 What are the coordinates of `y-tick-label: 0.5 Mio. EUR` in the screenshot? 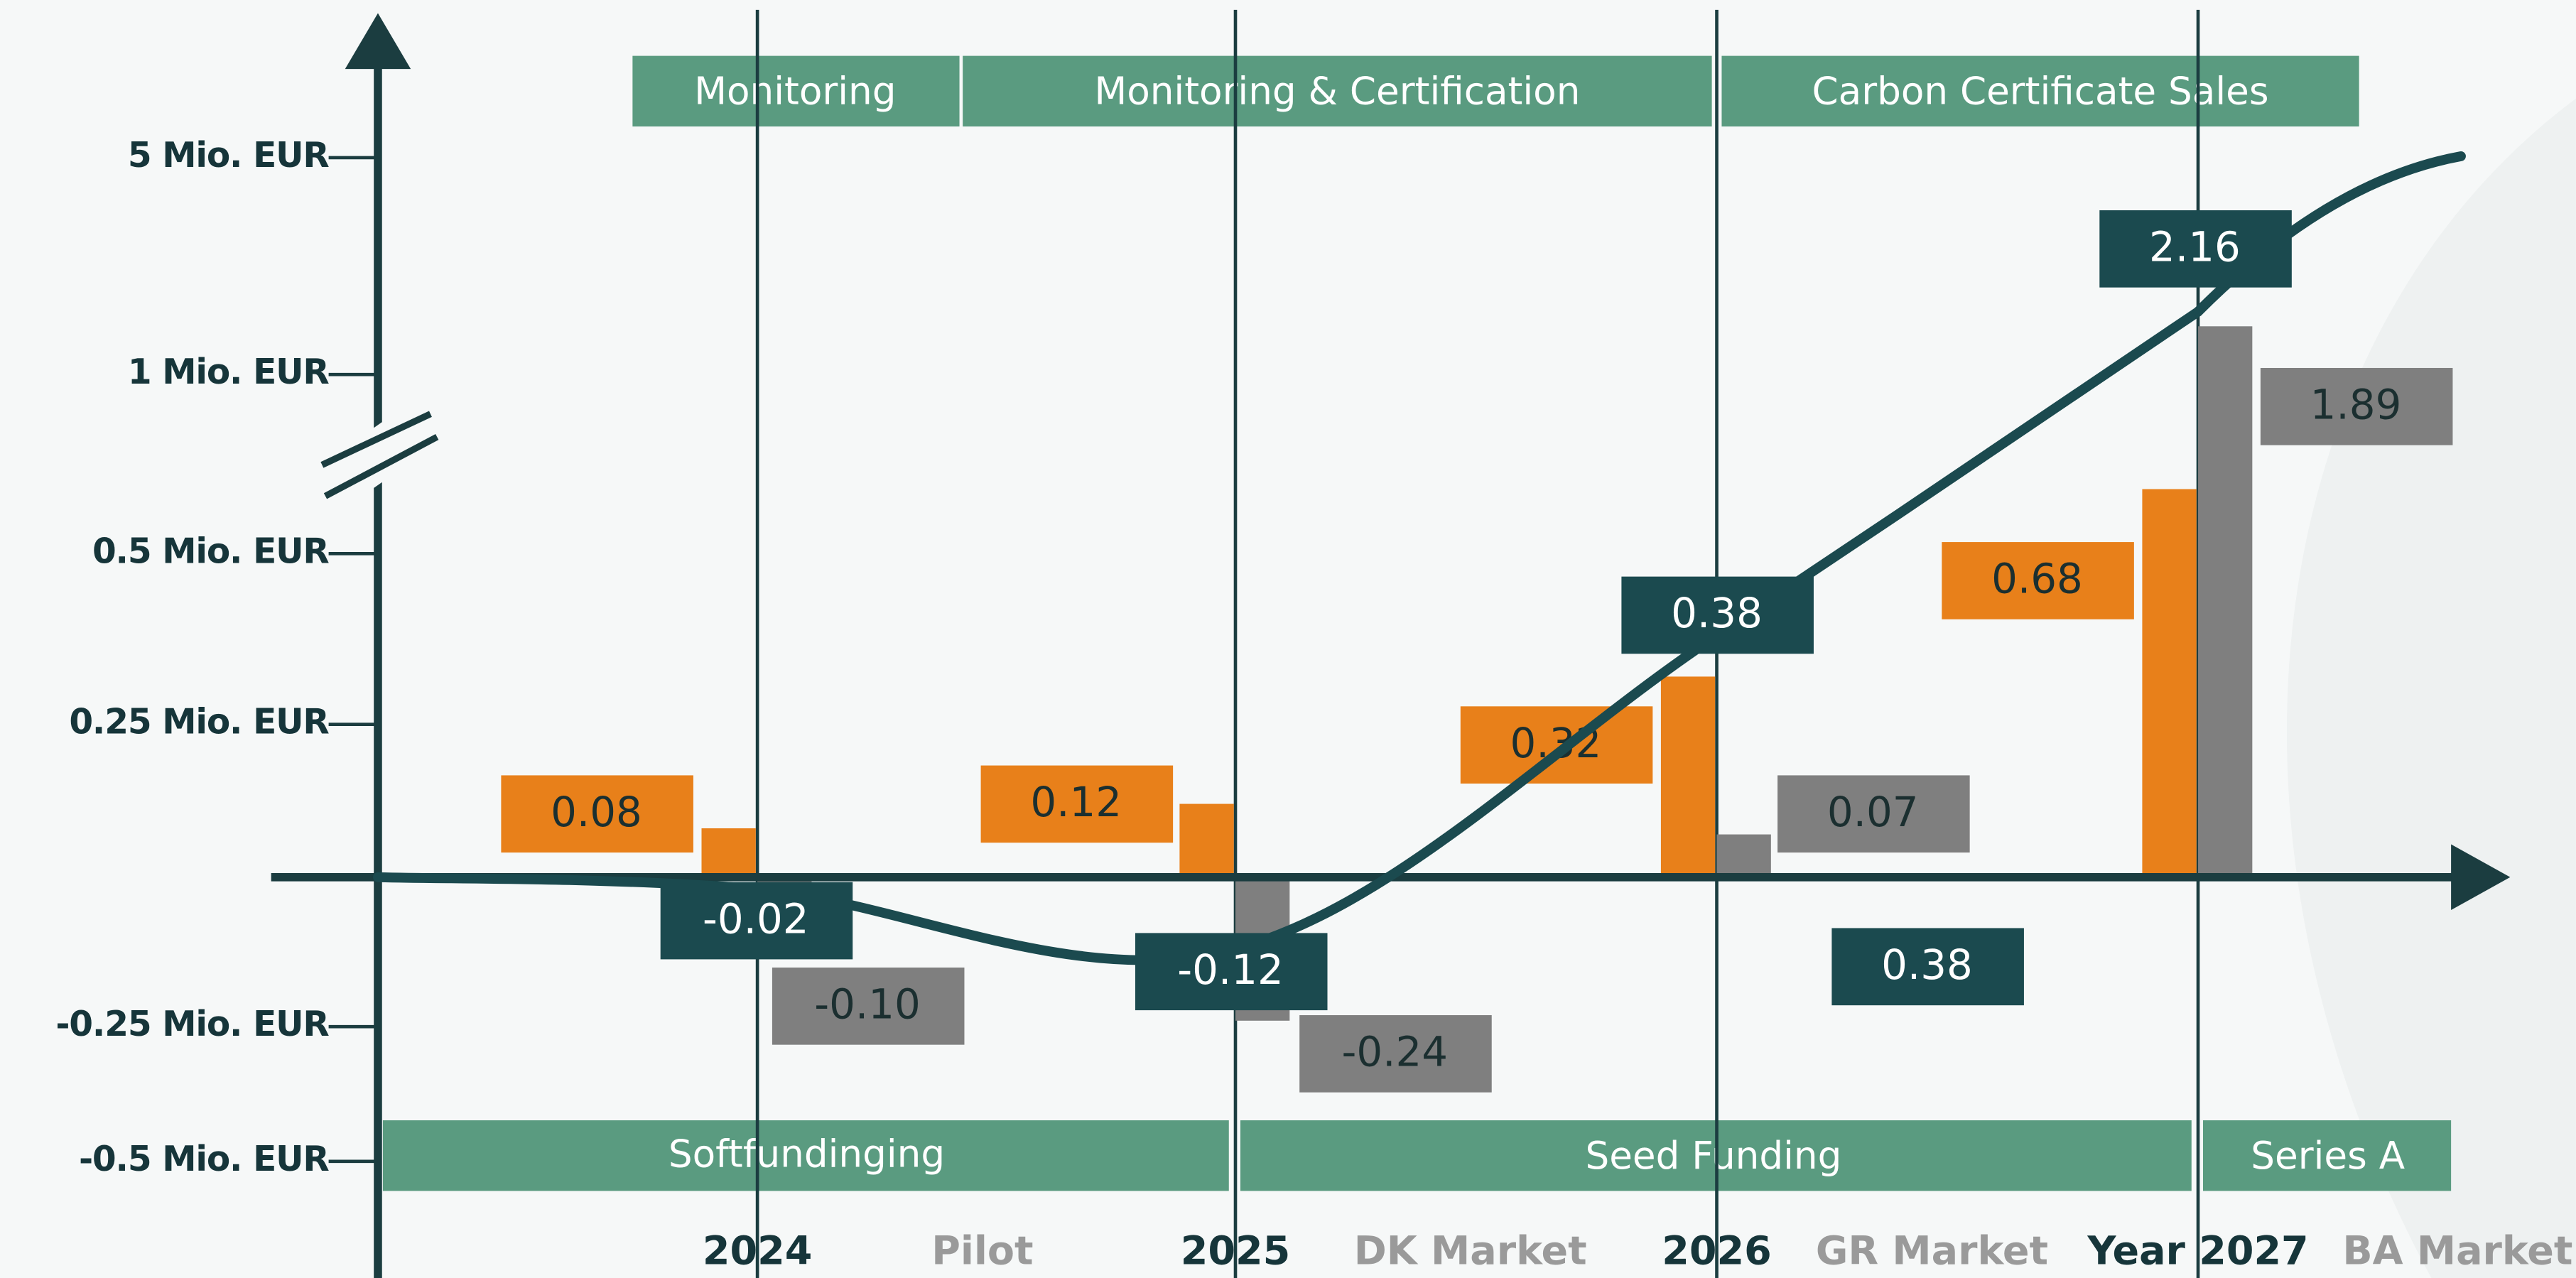 It's located at (210, 551).